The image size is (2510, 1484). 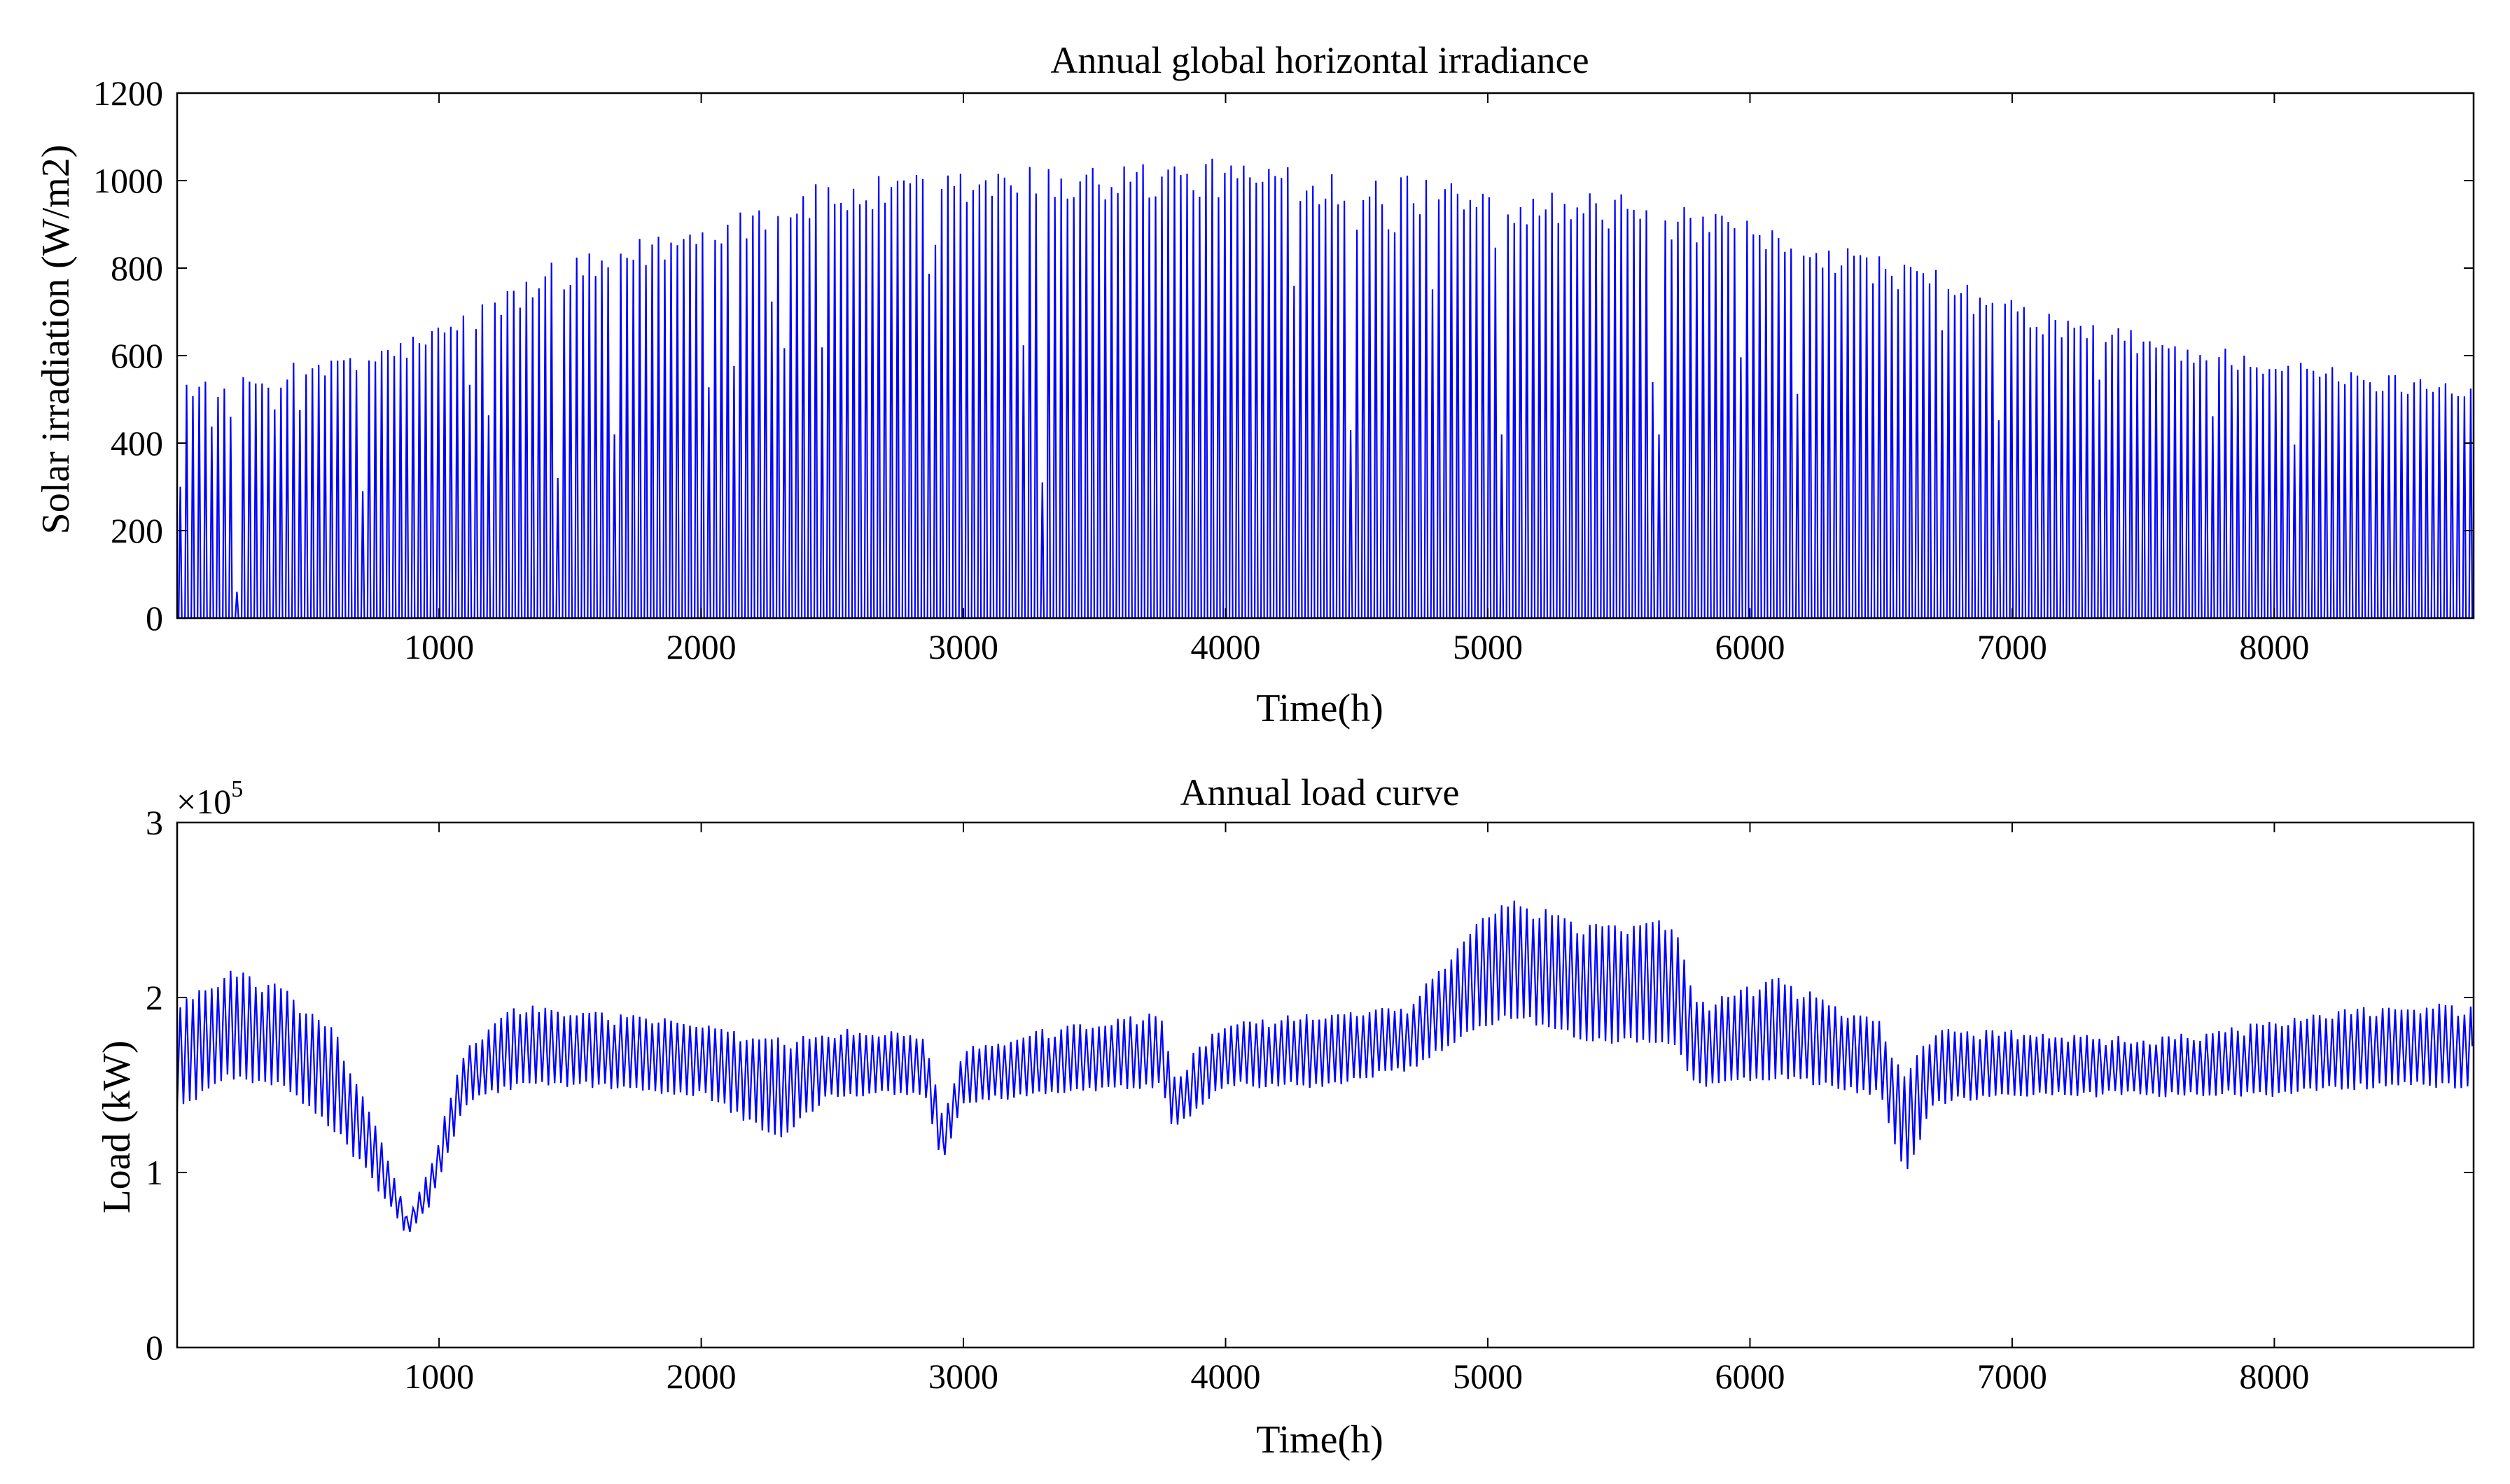 I want to click on y-tick-label: 200, so click(x=137, y=530).